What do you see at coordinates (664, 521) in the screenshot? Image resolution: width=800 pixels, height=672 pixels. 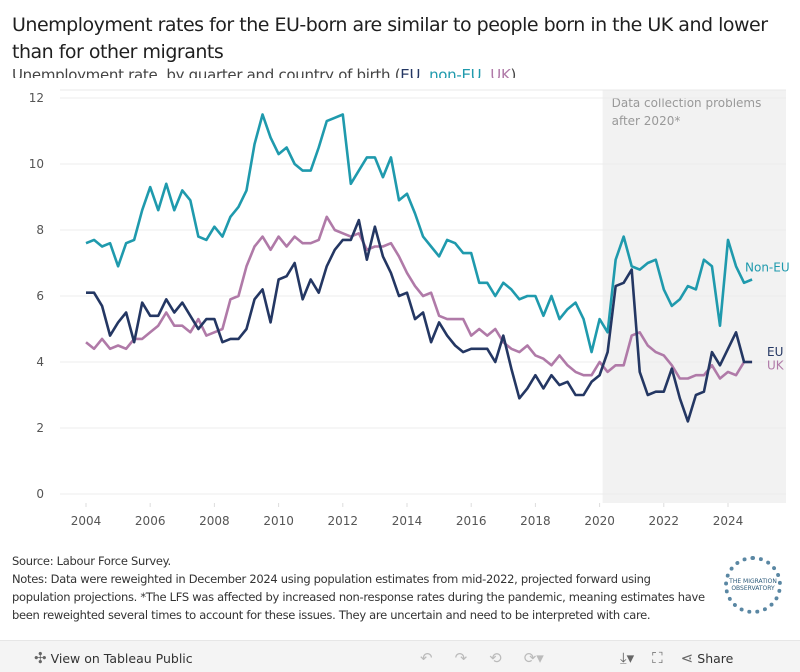 I see `x-tick-label: 2022` at bounding box center [664, 521].